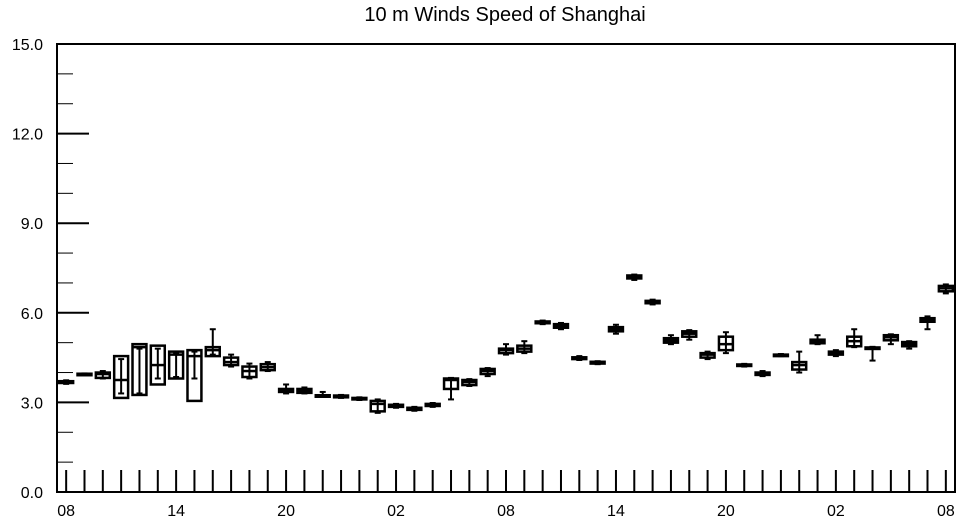 The height and width of the screenshot is (522, 962). What do you see at coordinates (32, 314) in the screenshot?
I see `y-tick-label: 6.0` at bounding box center [32, 314].